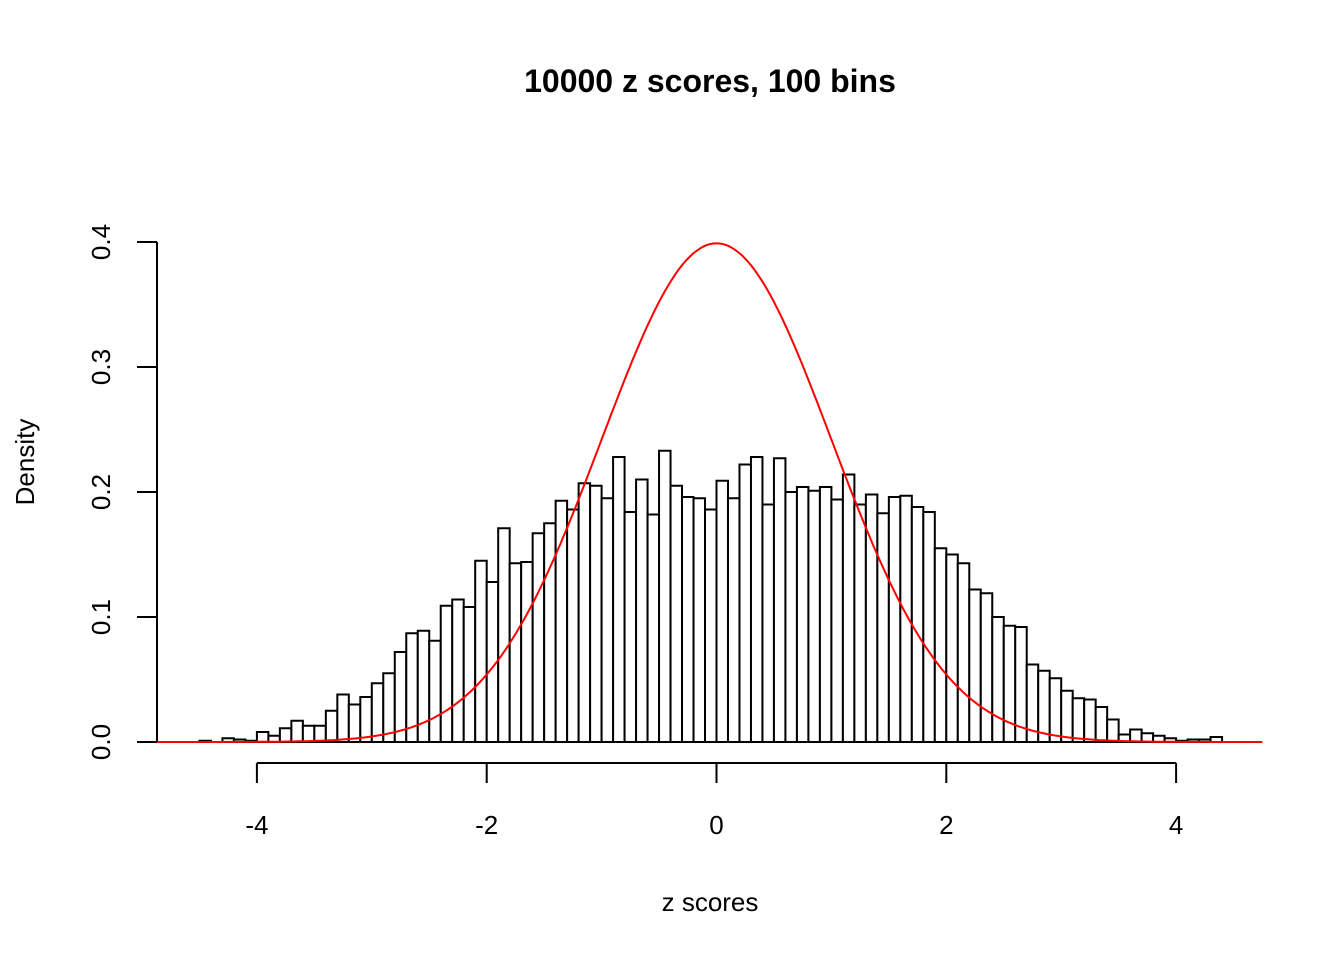 Image resolution: width=1344 pixels, height=960 pixels. Describe the element at coordinates (710, 81) in the screenshot. I see `chart-title: 10000 z scores, 100 bins` at that location.